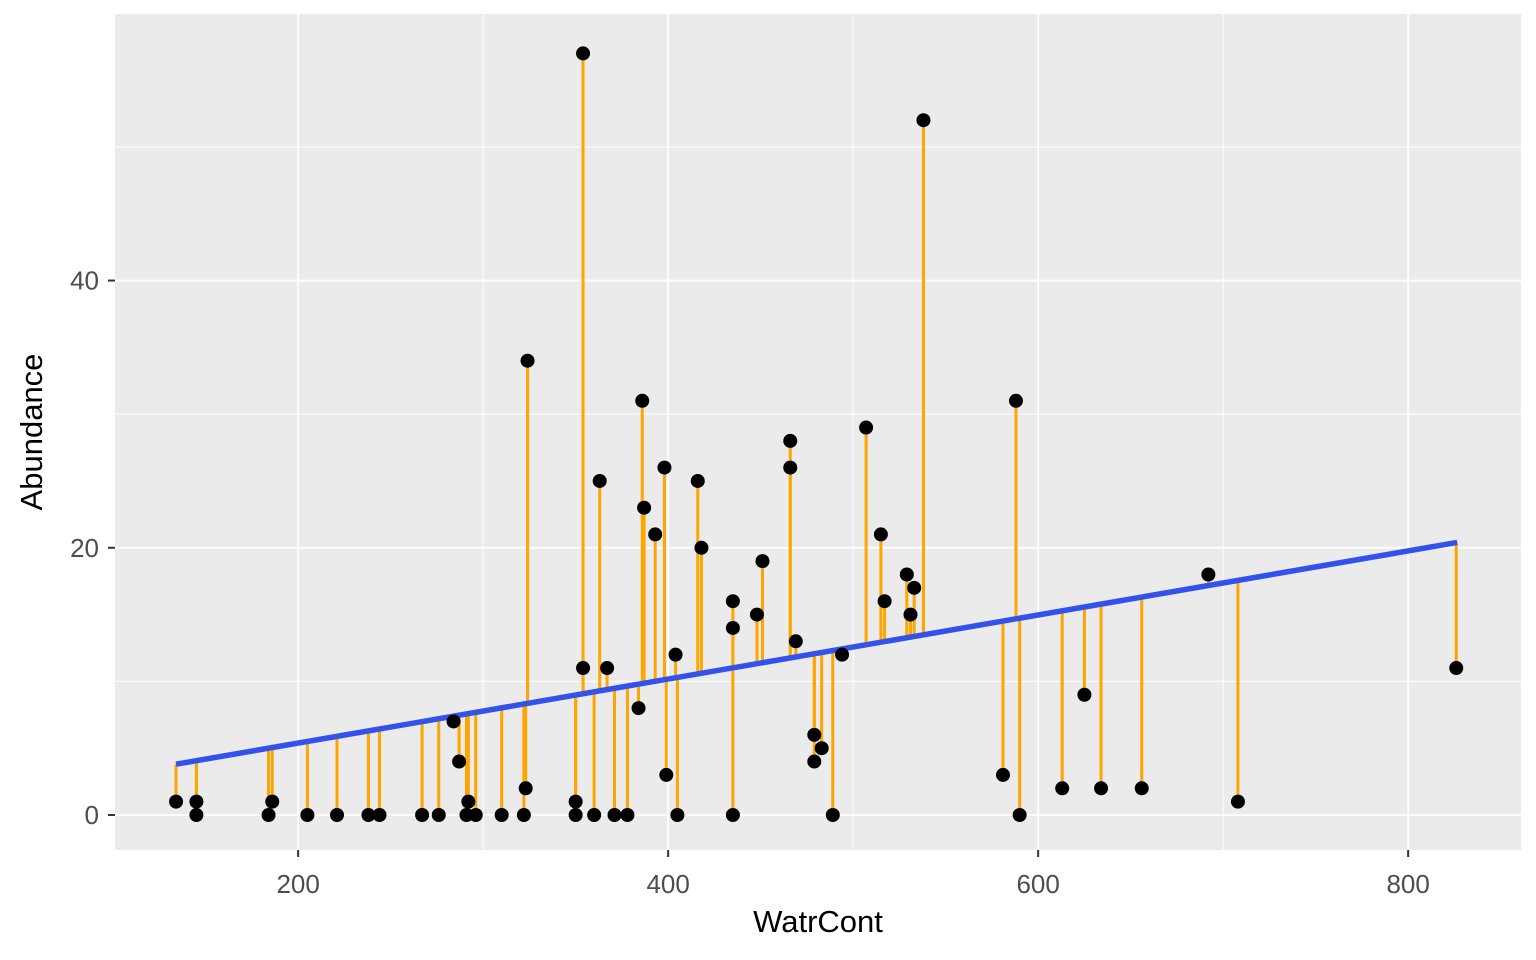  I want to click on x-tick-label: 400, so click(667, 884).